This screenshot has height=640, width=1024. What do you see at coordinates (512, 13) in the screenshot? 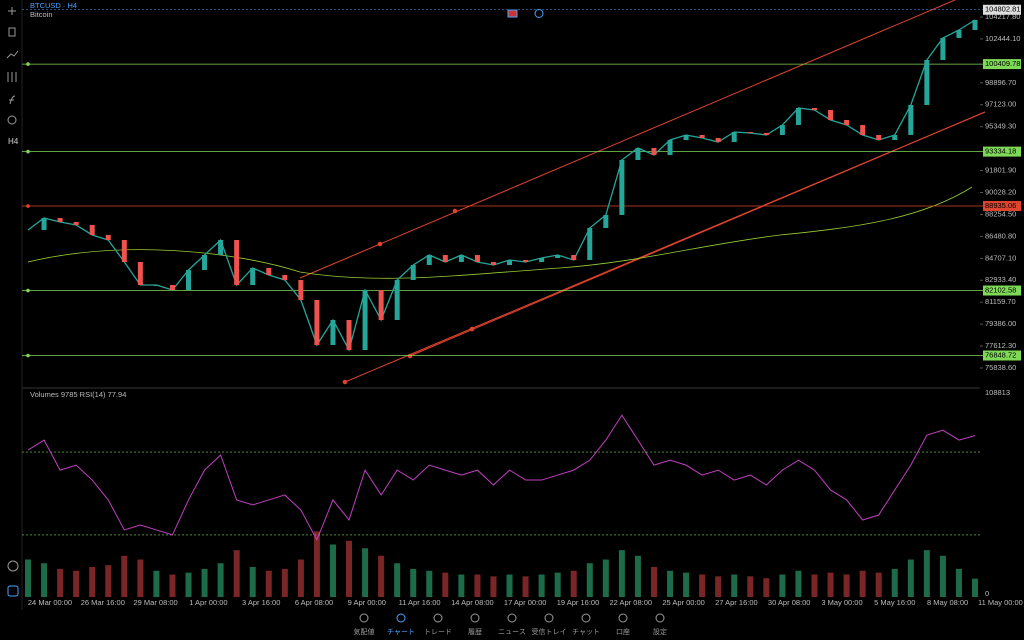
I see `flag-icon` at bounding box center [512, 13].